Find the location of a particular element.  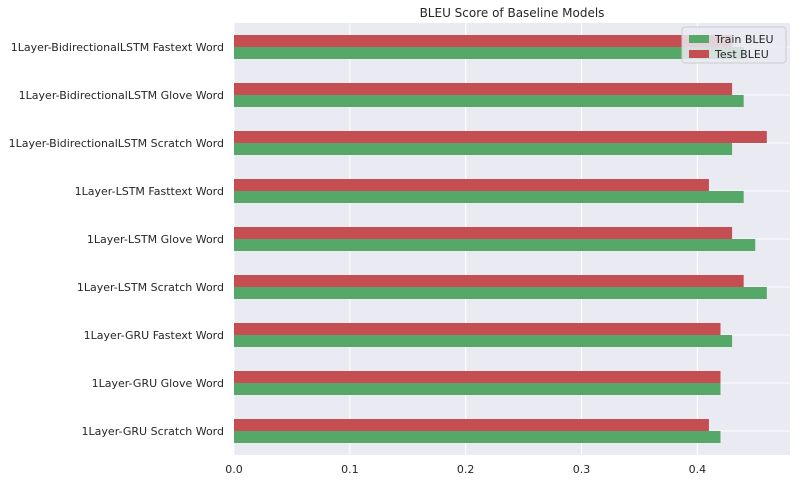

y-tick-label: 1Layer-LSTM Glove Word is located at coordinates (155, 239).